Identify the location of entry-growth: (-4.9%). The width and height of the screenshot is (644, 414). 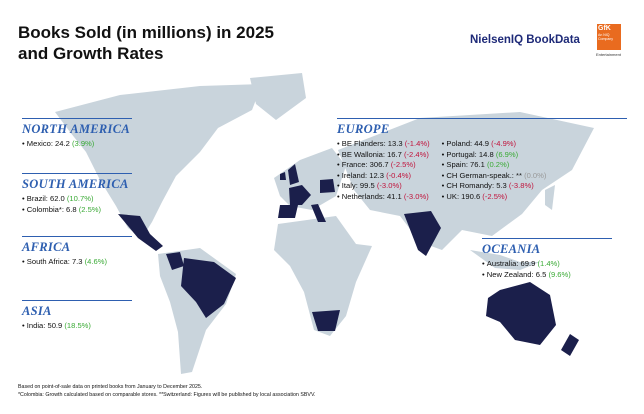
(504, 143).